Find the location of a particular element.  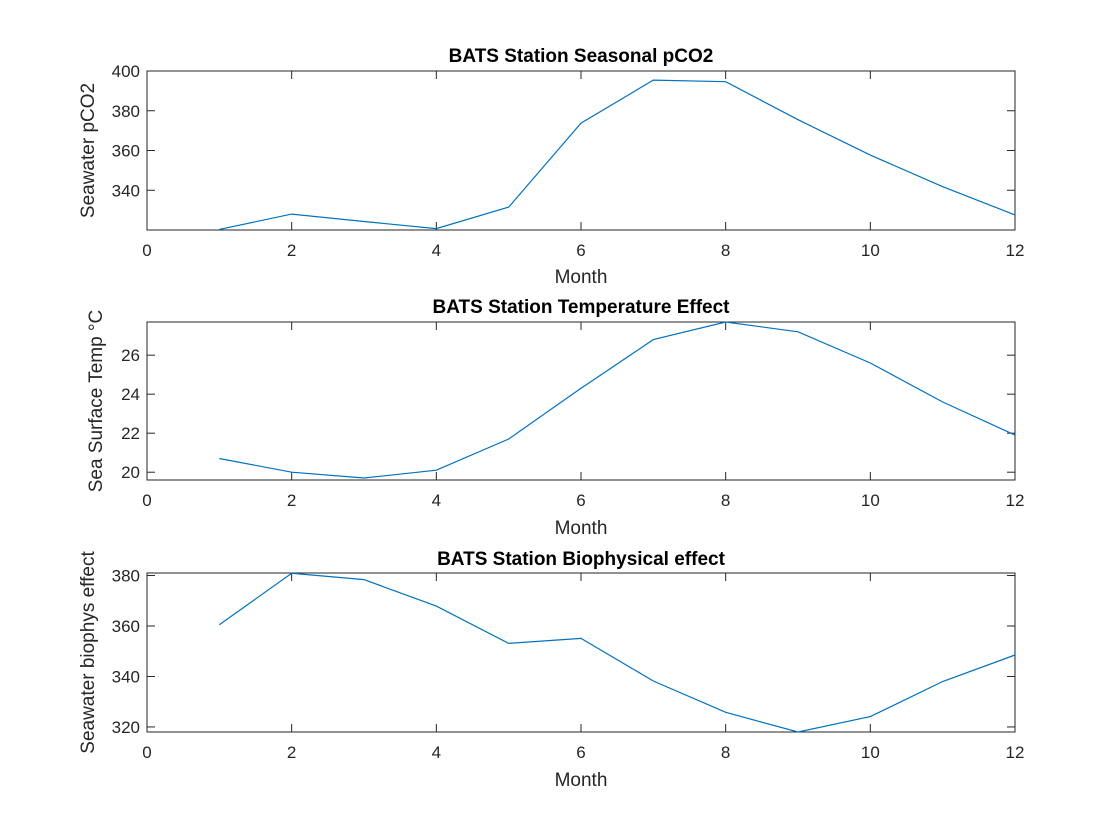

chart-title: BATS Station Temperature Effect is located at coordinates (581, 307).